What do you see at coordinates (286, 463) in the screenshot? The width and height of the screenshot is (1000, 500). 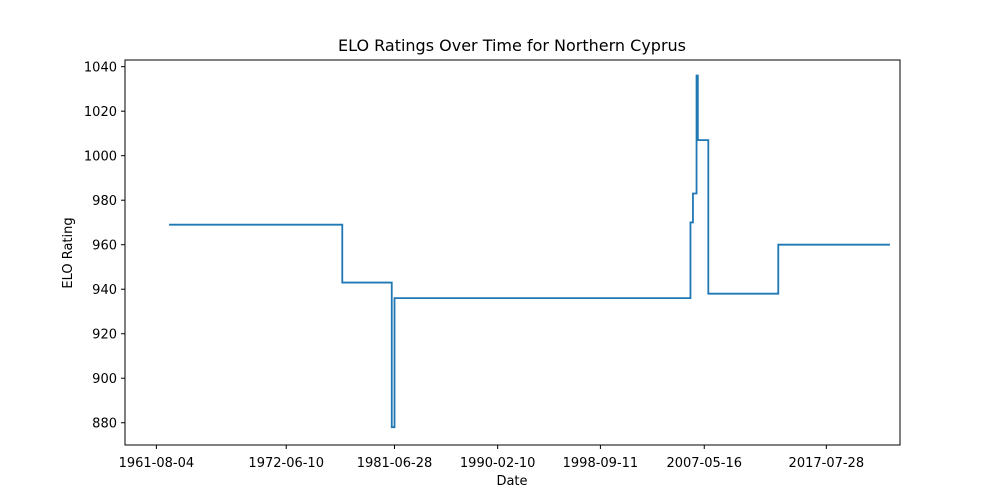 I see `x-tick-label: 1972-06-10` at bounding box center [286, 463].